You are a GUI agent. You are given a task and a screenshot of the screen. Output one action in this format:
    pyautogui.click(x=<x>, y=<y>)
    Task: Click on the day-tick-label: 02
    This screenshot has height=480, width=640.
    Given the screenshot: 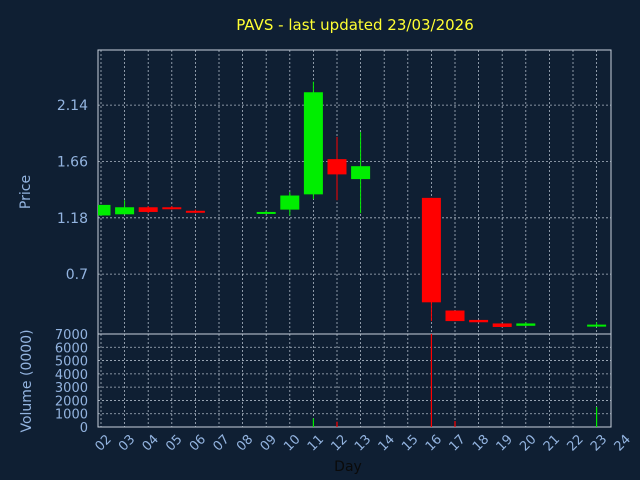 What is the action you would take?
    pyautogui.click(x=103, y=443)
    